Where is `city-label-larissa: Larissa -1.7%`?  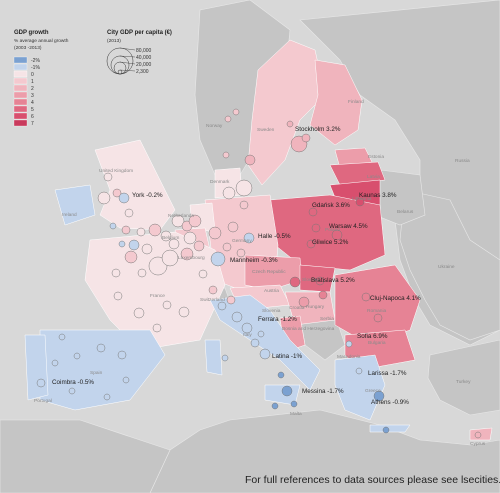
city-label-larissa: Larissa -1.7% is located at coordinates (387, 373).